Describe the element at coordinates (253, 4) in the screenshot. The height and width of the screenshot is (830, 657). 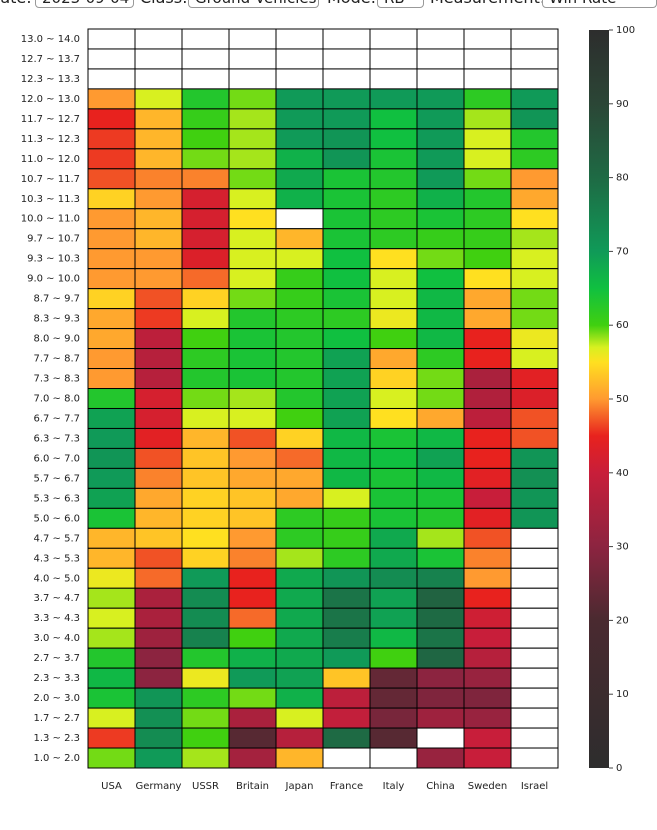
I see `dropdown: Ground Vehicles` at that location.